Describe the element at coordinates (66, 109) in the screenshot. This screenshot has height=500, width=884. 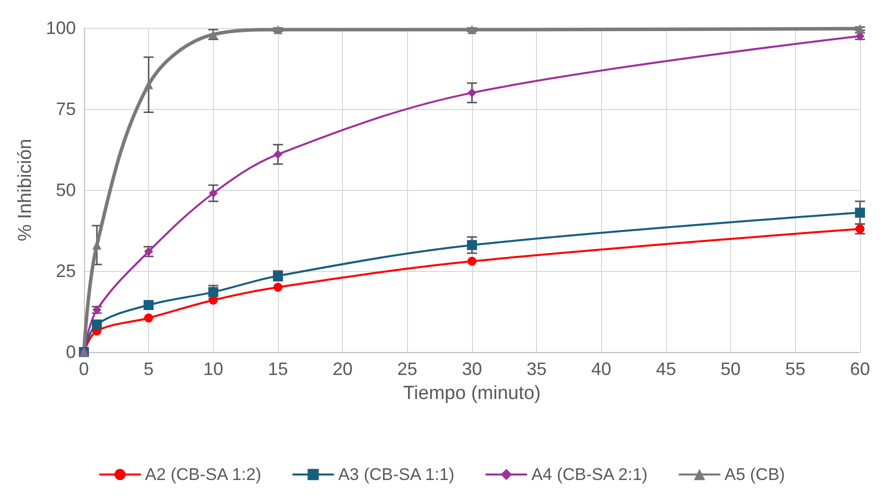
I see `y-tick-label: 75` at that location.